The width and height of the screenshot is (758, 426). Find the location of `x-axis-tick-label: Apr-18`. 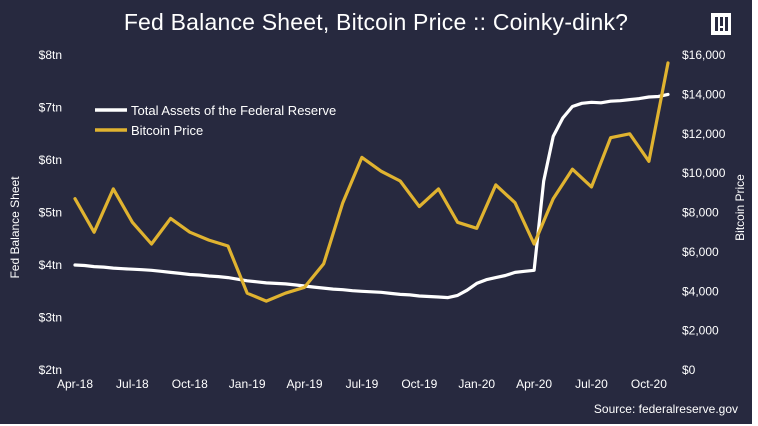

x-axis-tick-label: Apr-18 is located at coordinates (75, 384).